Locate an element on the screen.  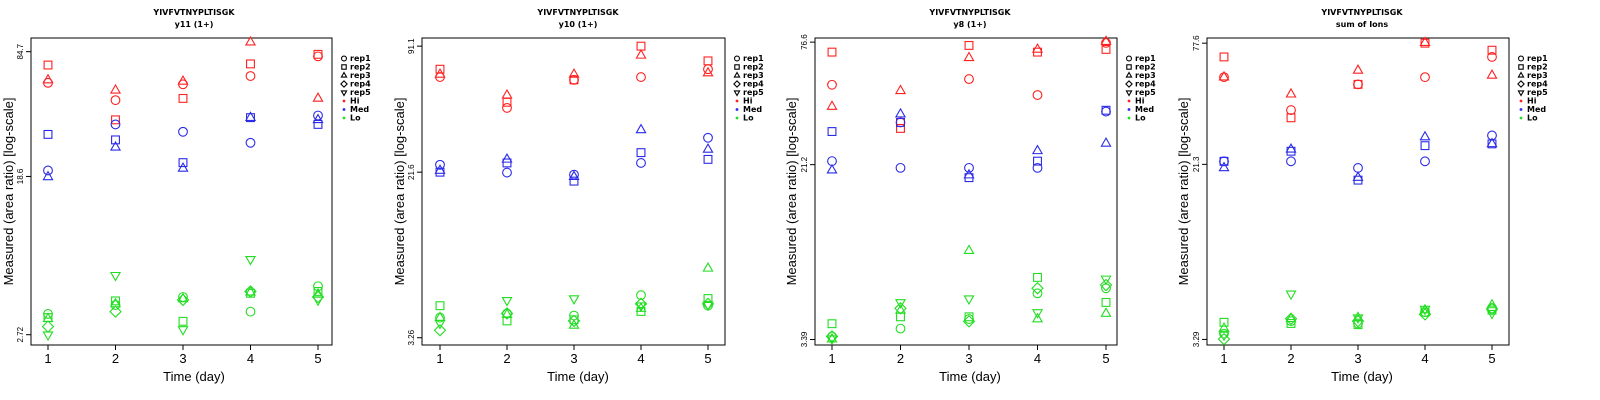
x-tick-label: 4 is located at coordinates (640, 358).